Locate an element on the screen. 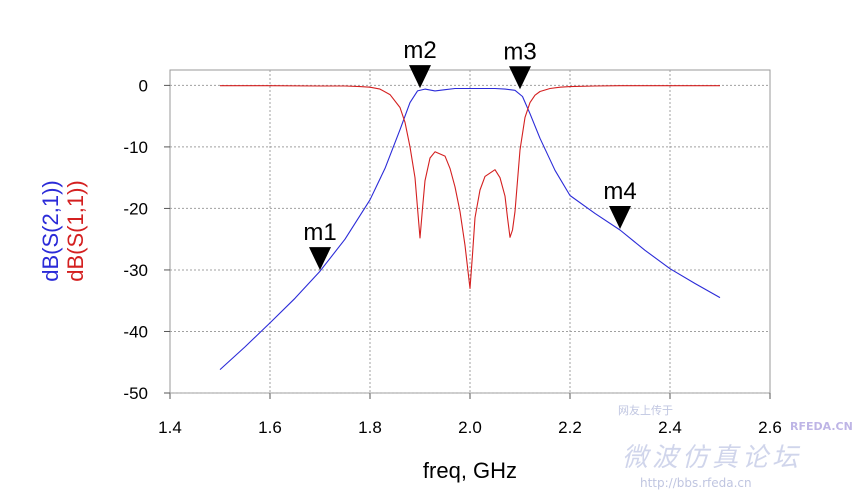  y-tick-labels: 0 -10 -20 -30 -40 -50 is located at coordinates (135, 239).